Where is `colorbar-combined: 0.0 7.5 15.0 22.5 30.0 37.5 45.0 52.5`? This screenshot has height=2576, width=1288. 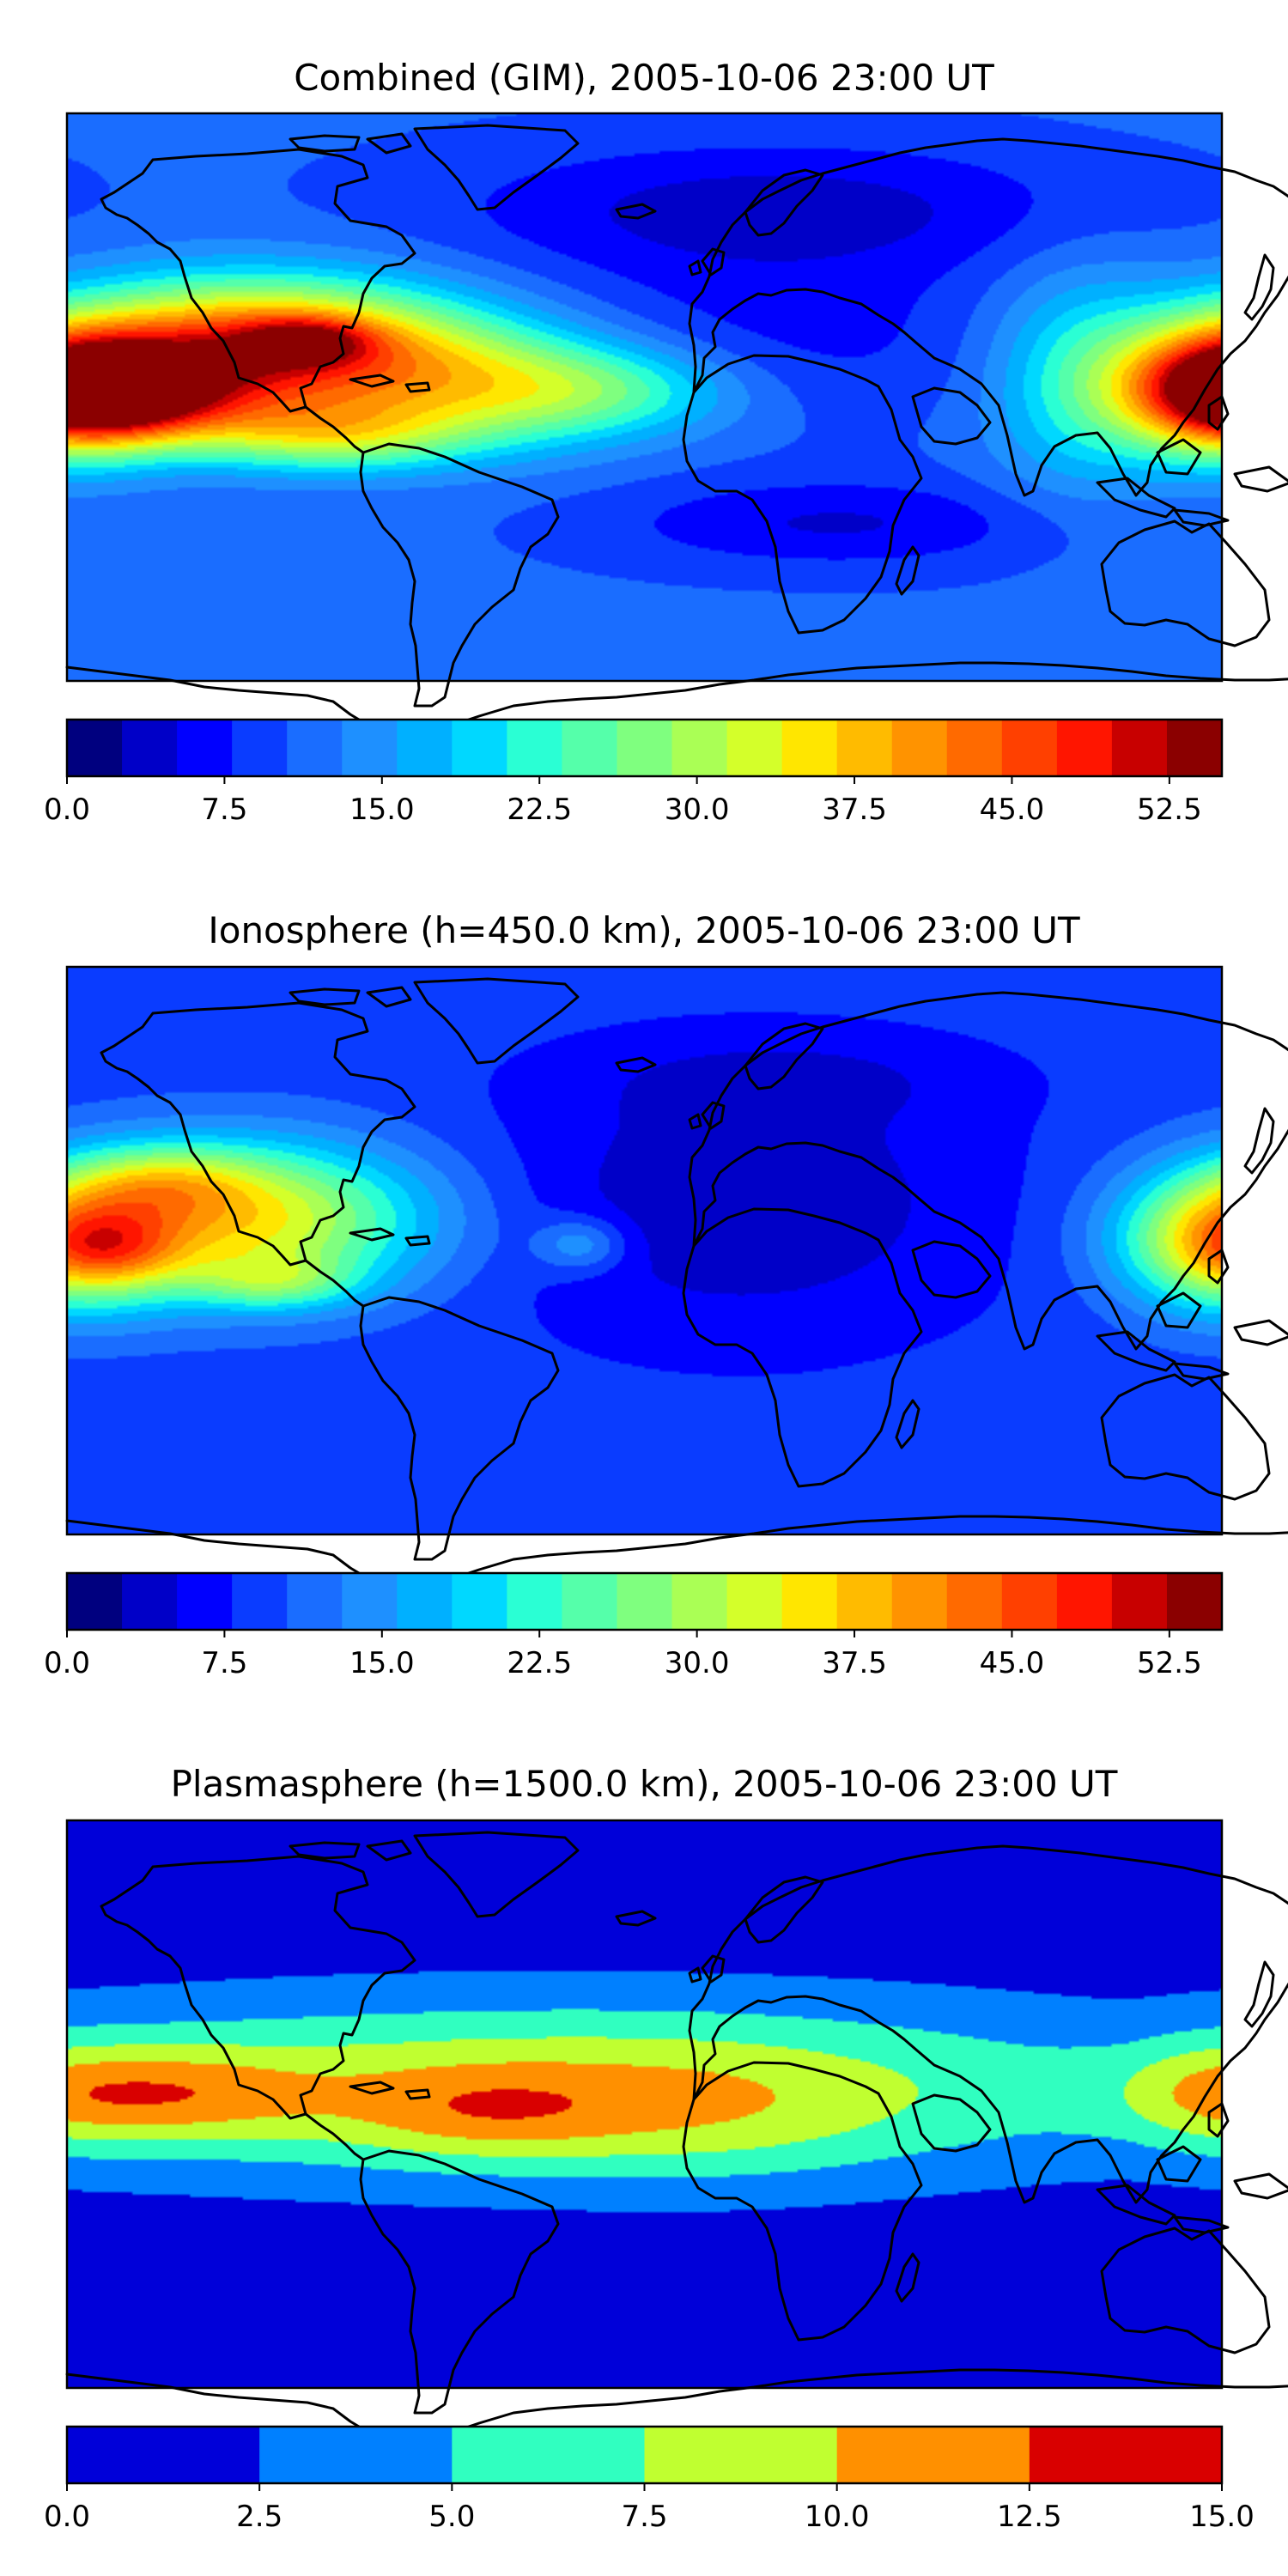 colorbar-combined: 0.0 7.5 15.0 22.5 30.0 37.5 45.0 52.5 is located at coordinates (634, 772).